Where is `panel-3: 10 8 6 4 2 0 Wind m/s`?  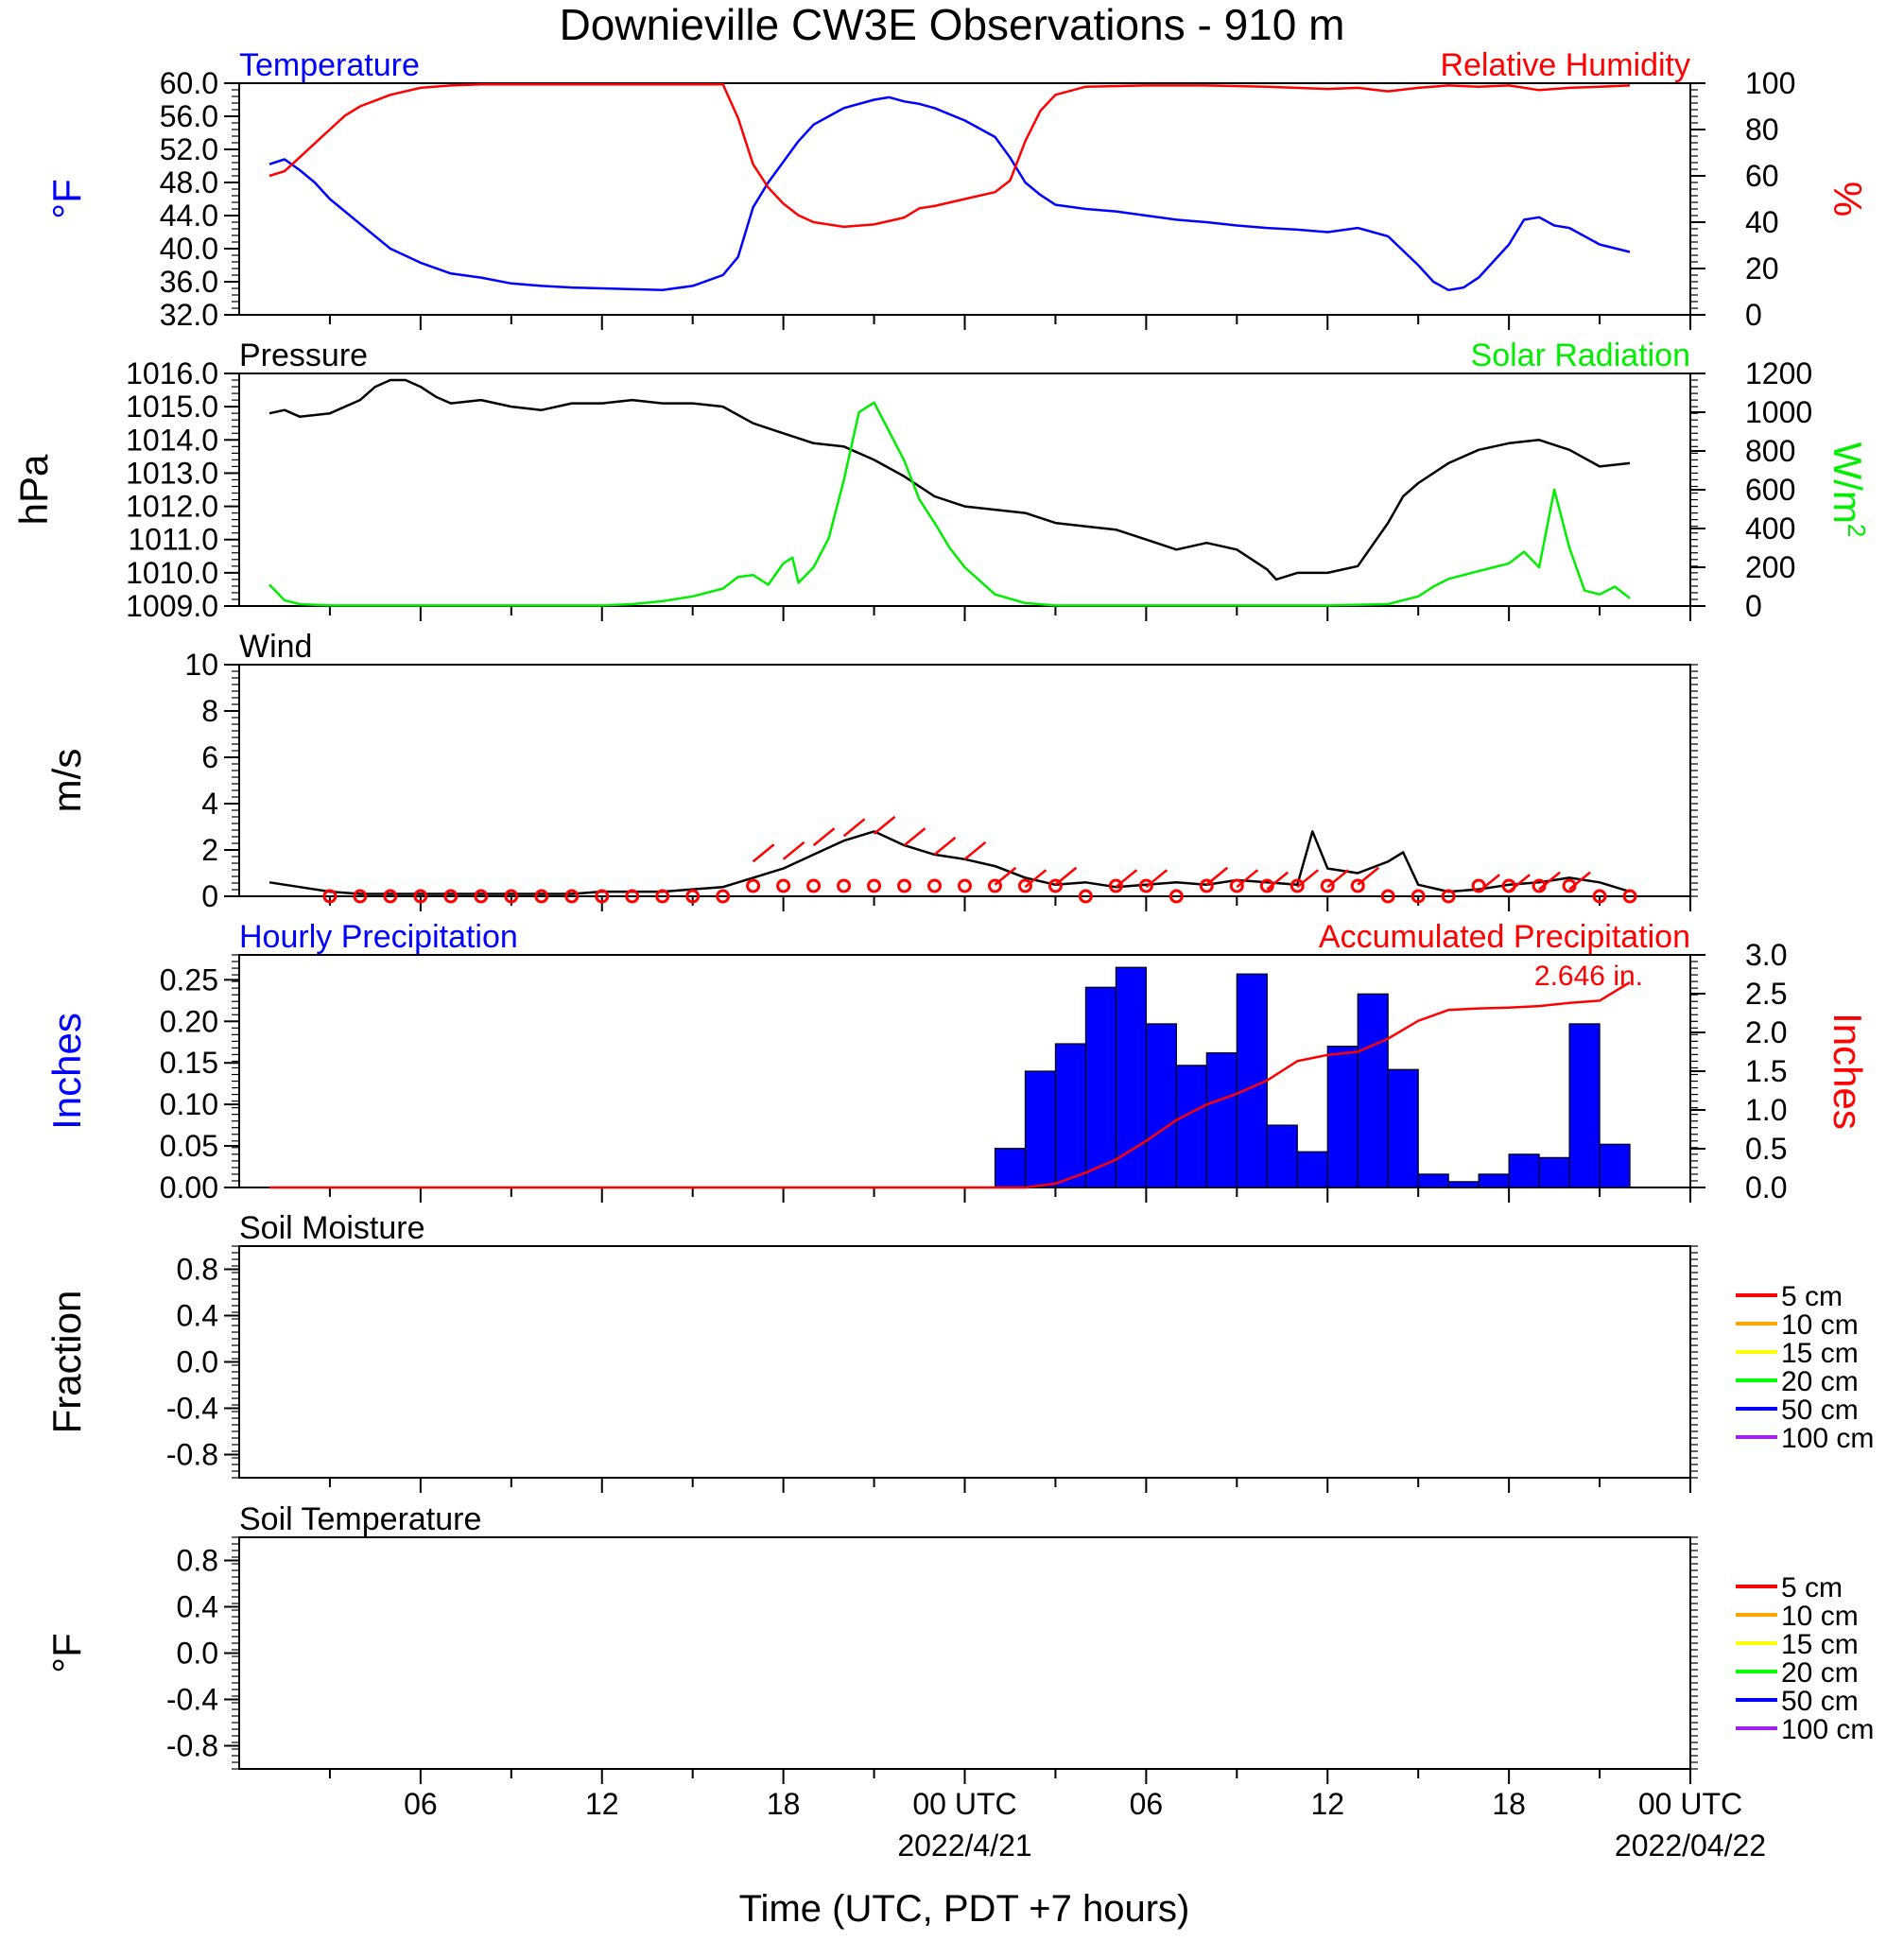
panel-3: 10 8 6 4 2 0 Wind m/s is located at coordinates (871, 771).